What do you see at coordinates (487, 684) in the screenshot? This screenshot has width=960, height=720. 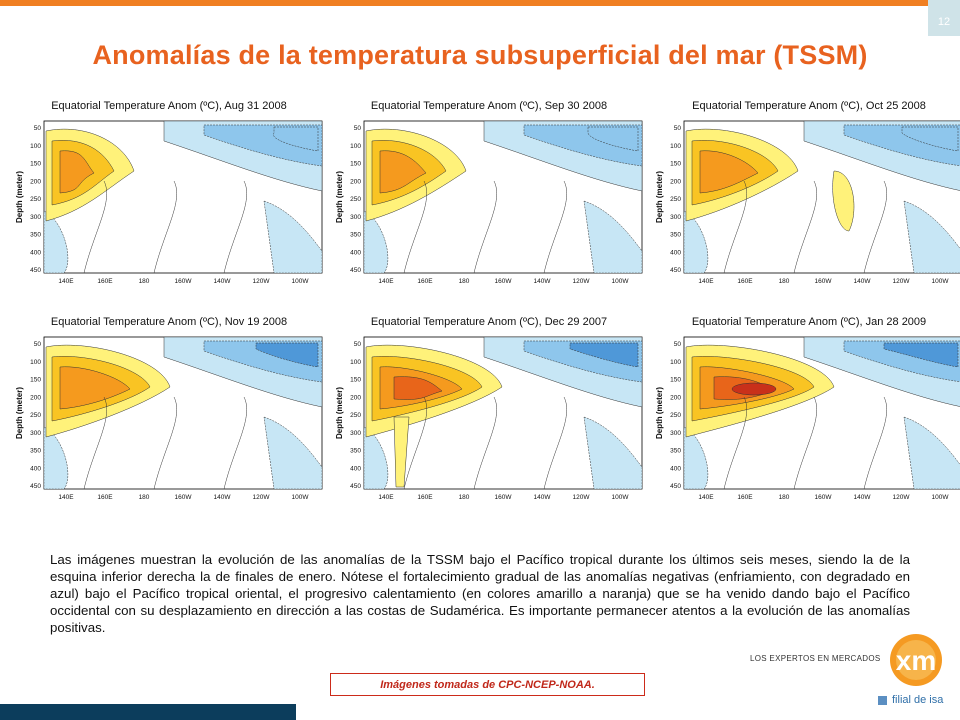 I see `image-credit: Imágenes tomadas de CPC-NCEP-NOAA.` at bounding box center [487, 684].